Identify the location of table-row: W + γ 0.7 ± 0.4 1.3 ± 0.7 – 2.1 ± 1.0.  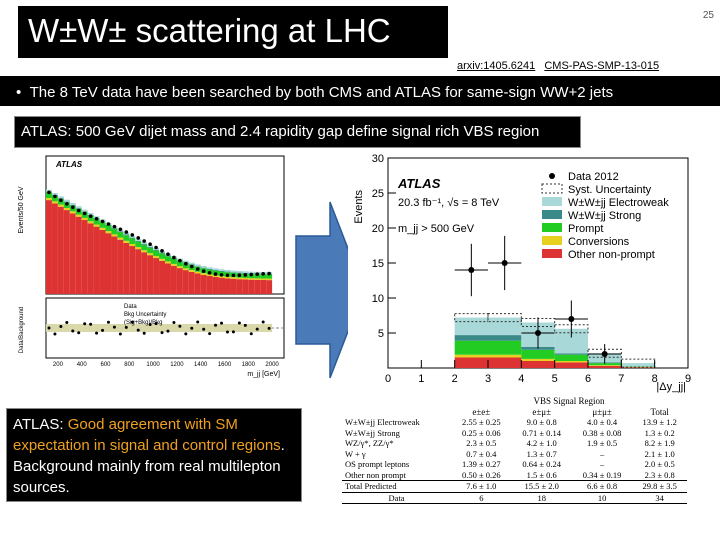
(514, 454).